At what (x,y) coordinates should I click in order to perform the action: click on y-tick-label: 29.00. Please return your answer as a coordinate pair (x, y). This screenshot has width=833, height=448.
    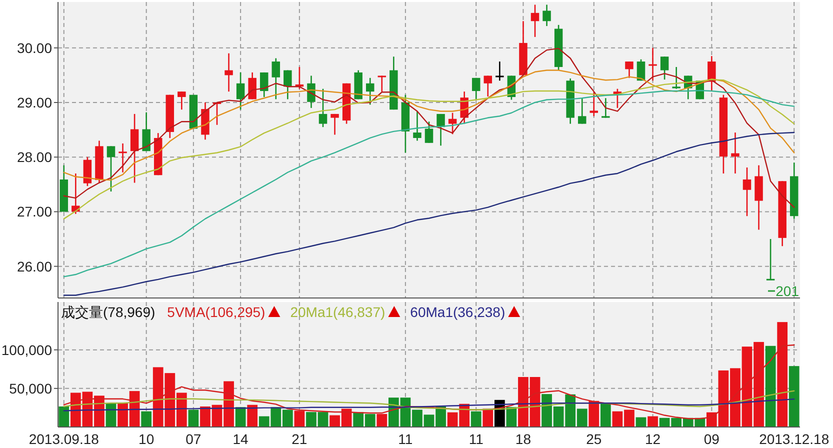
    Looking at the image, I should click on (34, 102).